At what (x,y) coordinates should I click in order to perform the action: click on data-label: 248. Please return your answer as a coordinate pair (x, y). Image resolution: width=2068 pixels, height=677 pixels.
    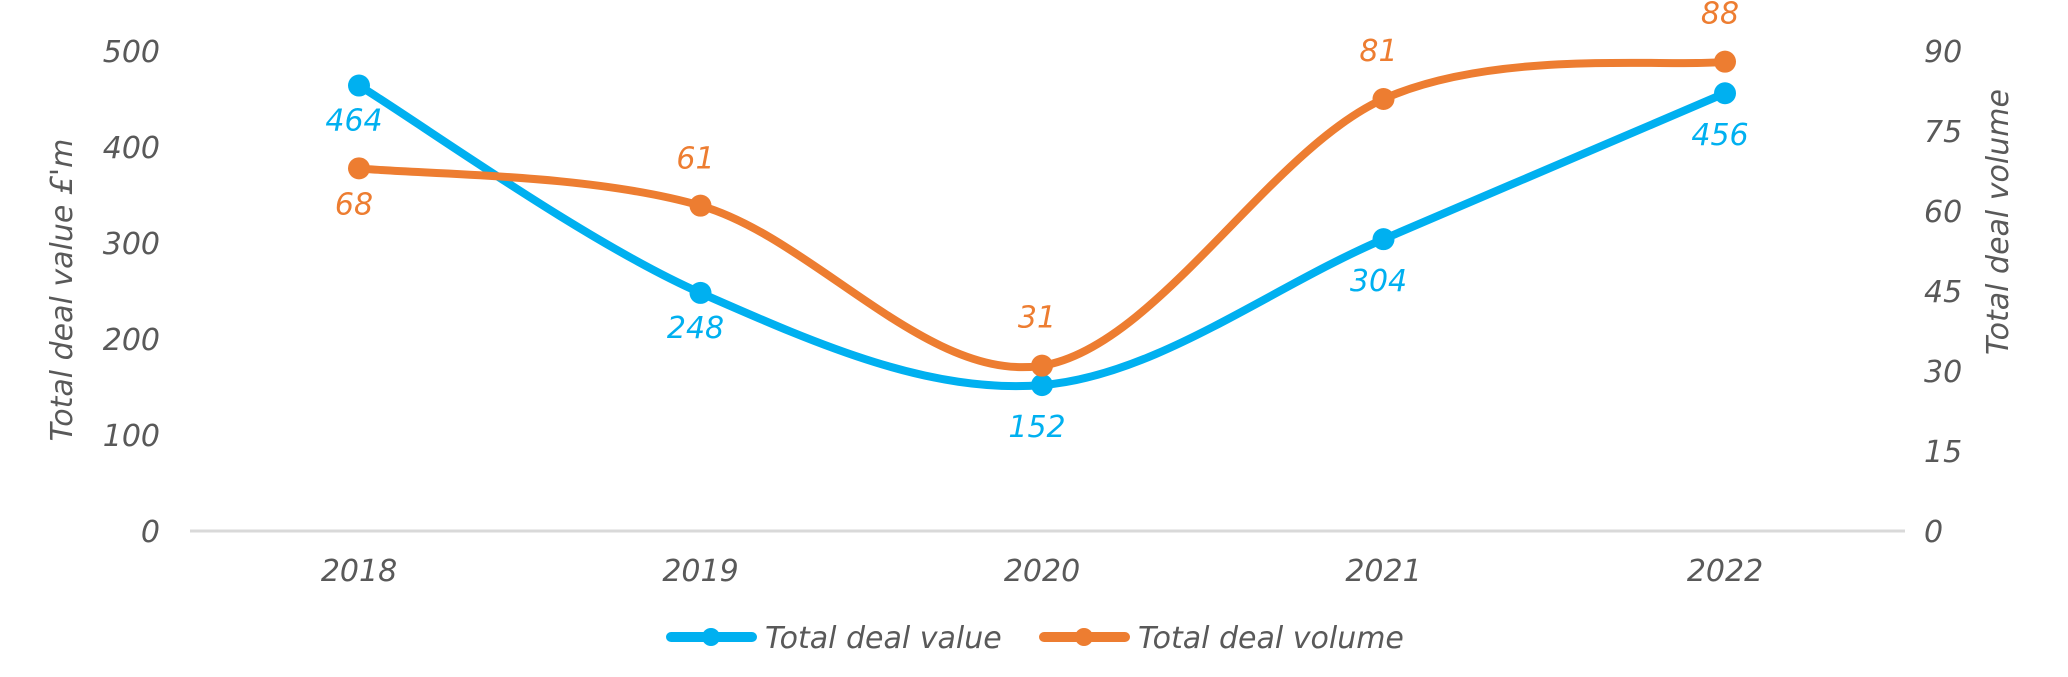
    Looking at the image, I should click on (695, 328).